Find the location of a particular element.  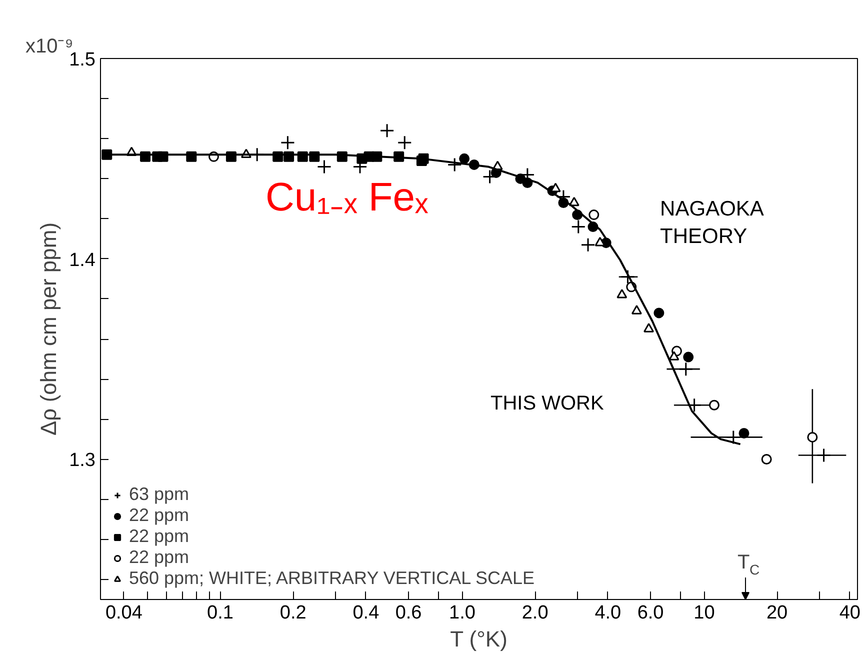

y-tick-label: 1.4 is located at coordinates (82, 260).